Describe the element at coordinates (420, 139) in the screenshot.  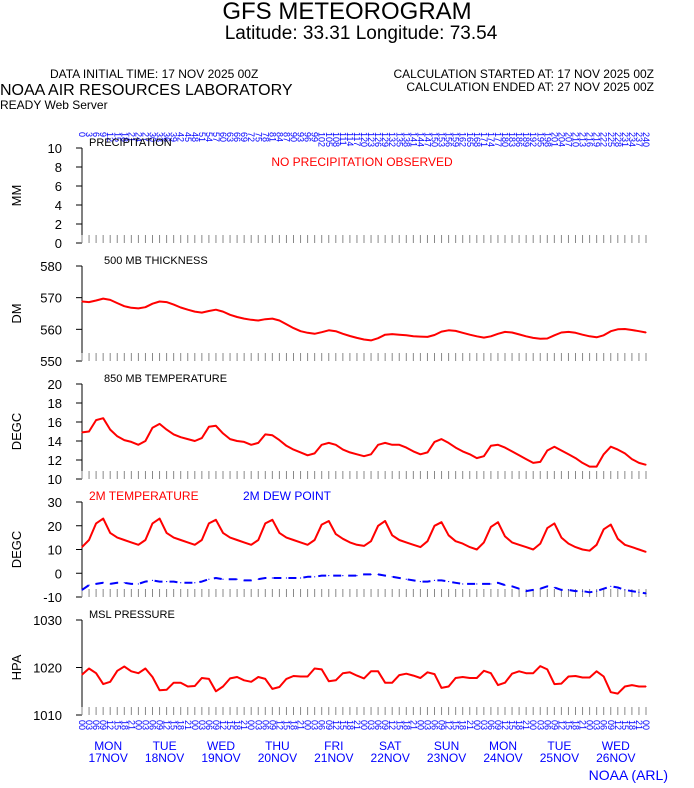
I see `top-hour-label: 144` at that location.